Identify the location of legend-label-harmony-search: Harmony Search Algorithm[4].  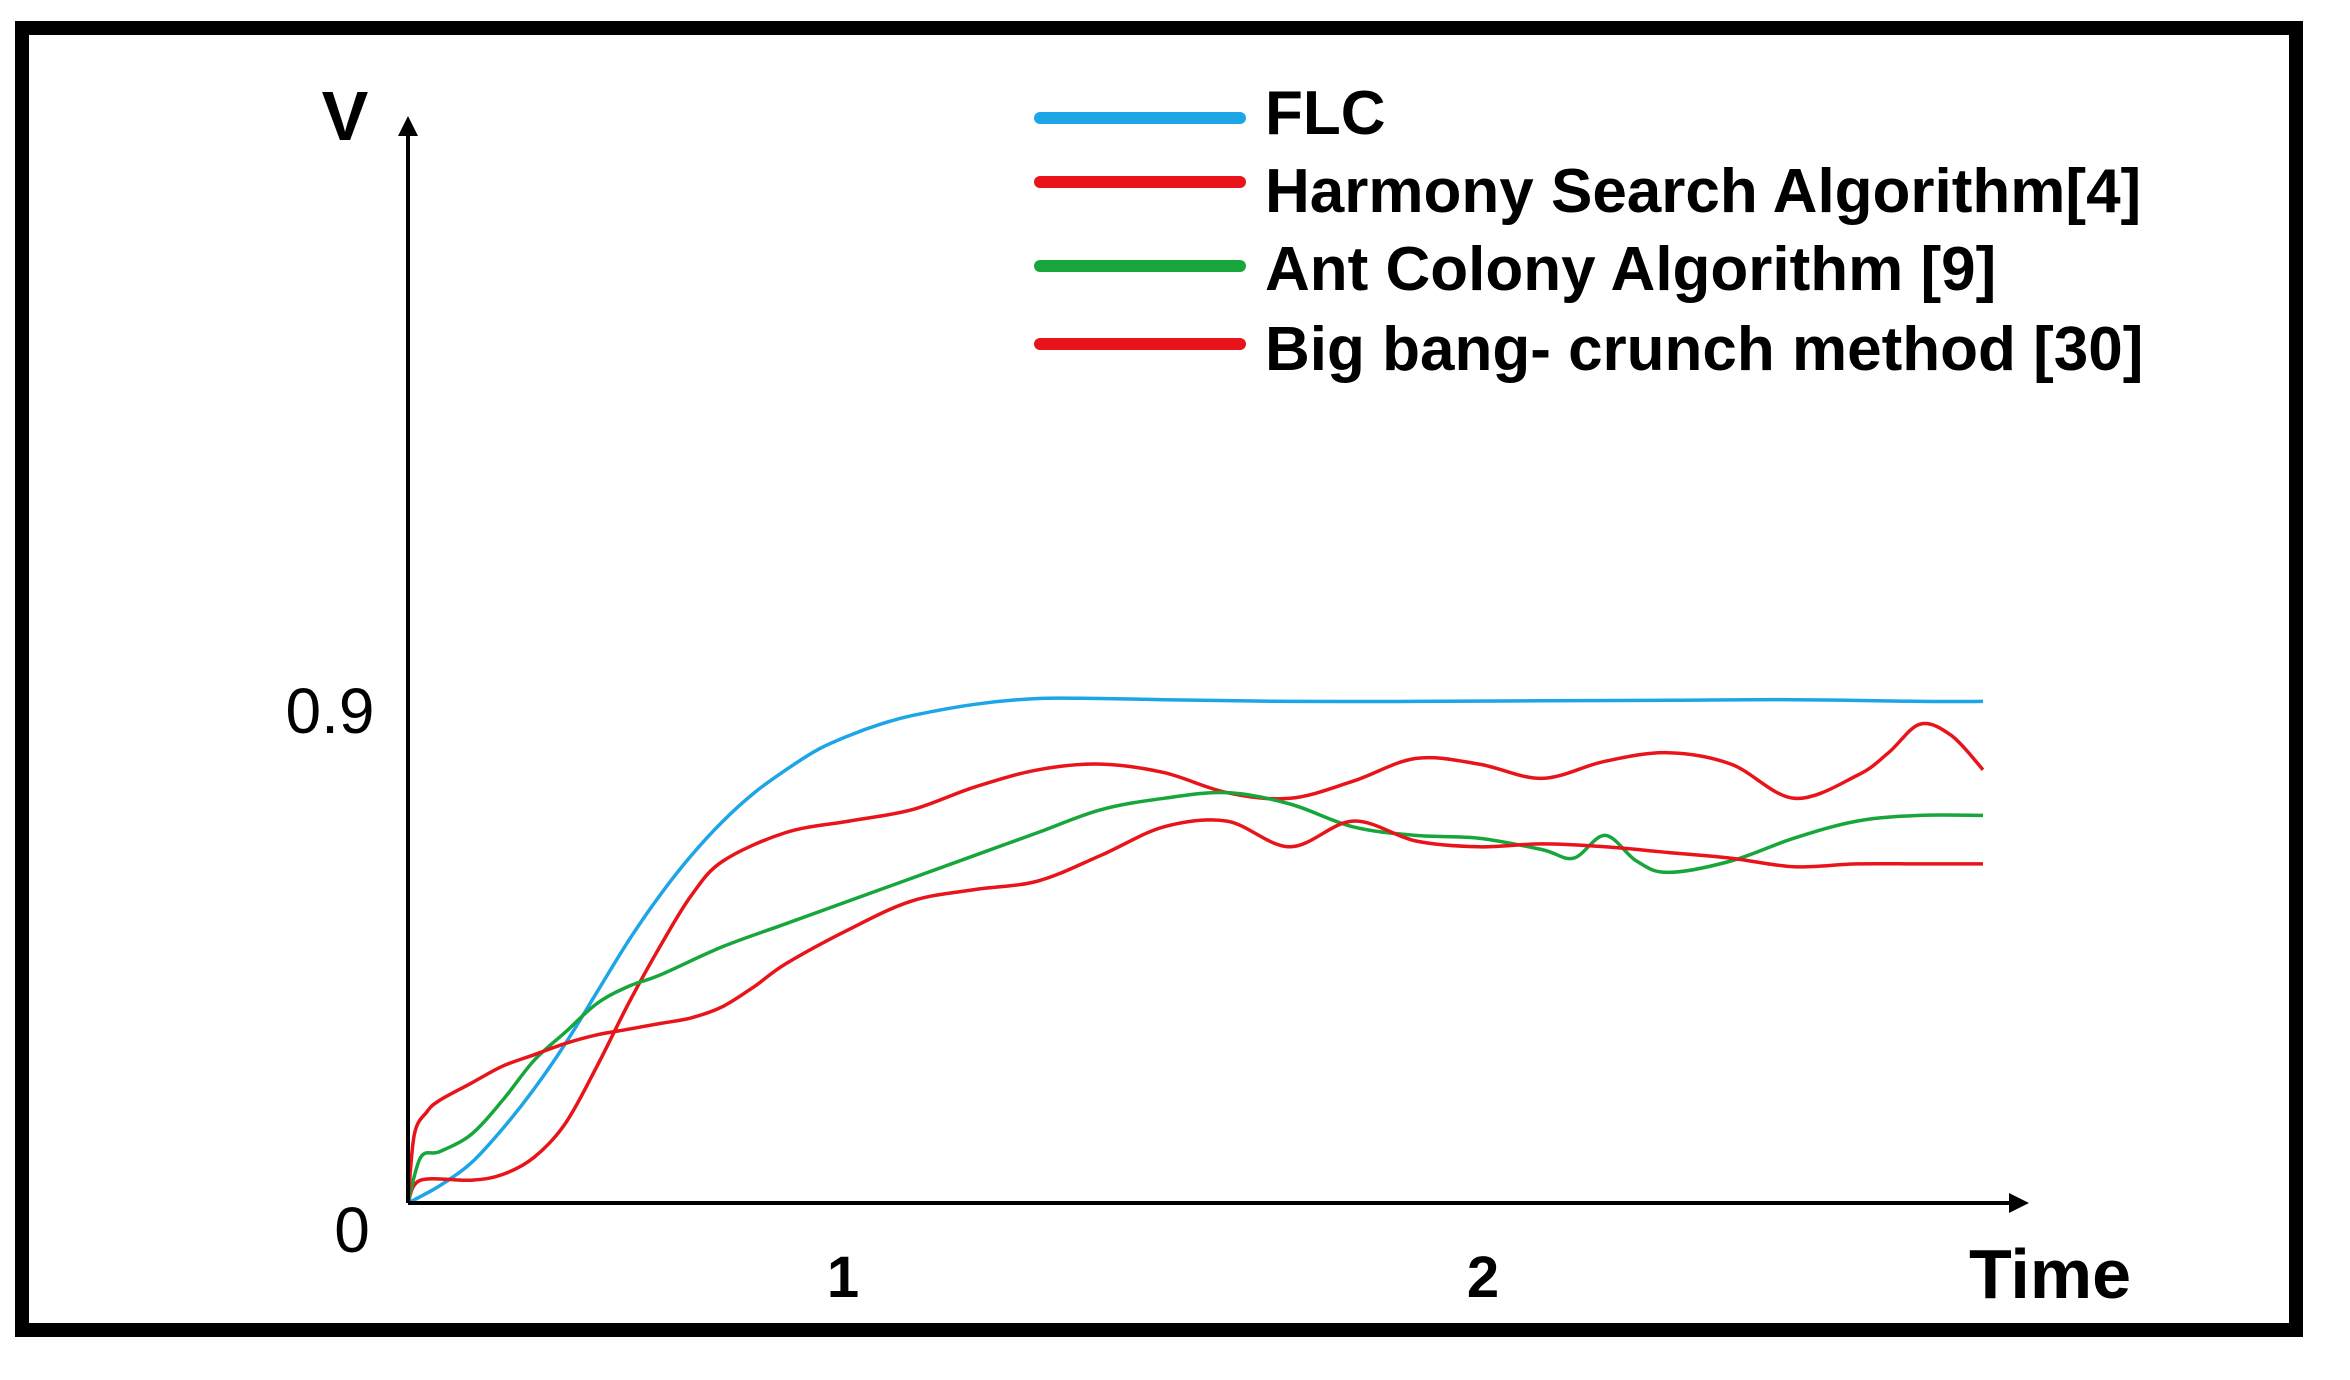
(1703, 191).